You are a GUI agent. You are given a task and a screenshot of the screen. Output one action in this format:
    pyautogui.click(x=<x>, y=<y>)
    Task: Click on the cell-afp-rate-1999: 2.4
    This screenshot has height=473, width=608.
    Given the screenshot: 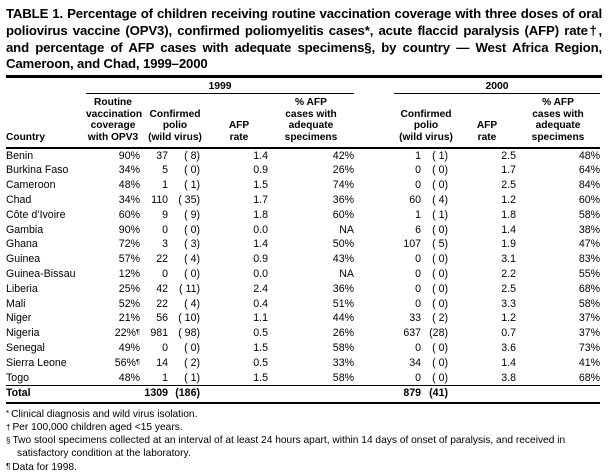 What is the action you would take?
    pyautogui.click(x=260, y=288)
    